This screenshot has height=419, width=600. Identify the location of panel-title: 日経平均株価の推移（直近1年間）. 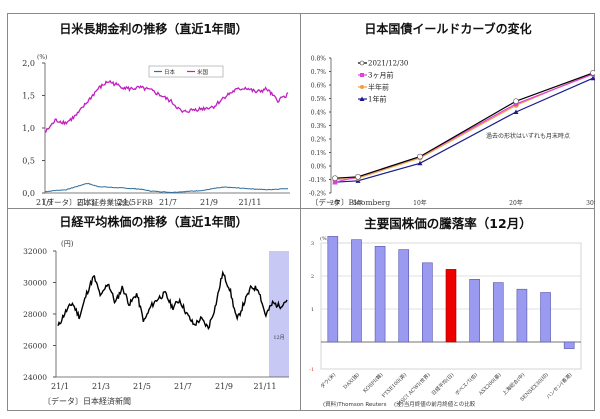
(153, 222).